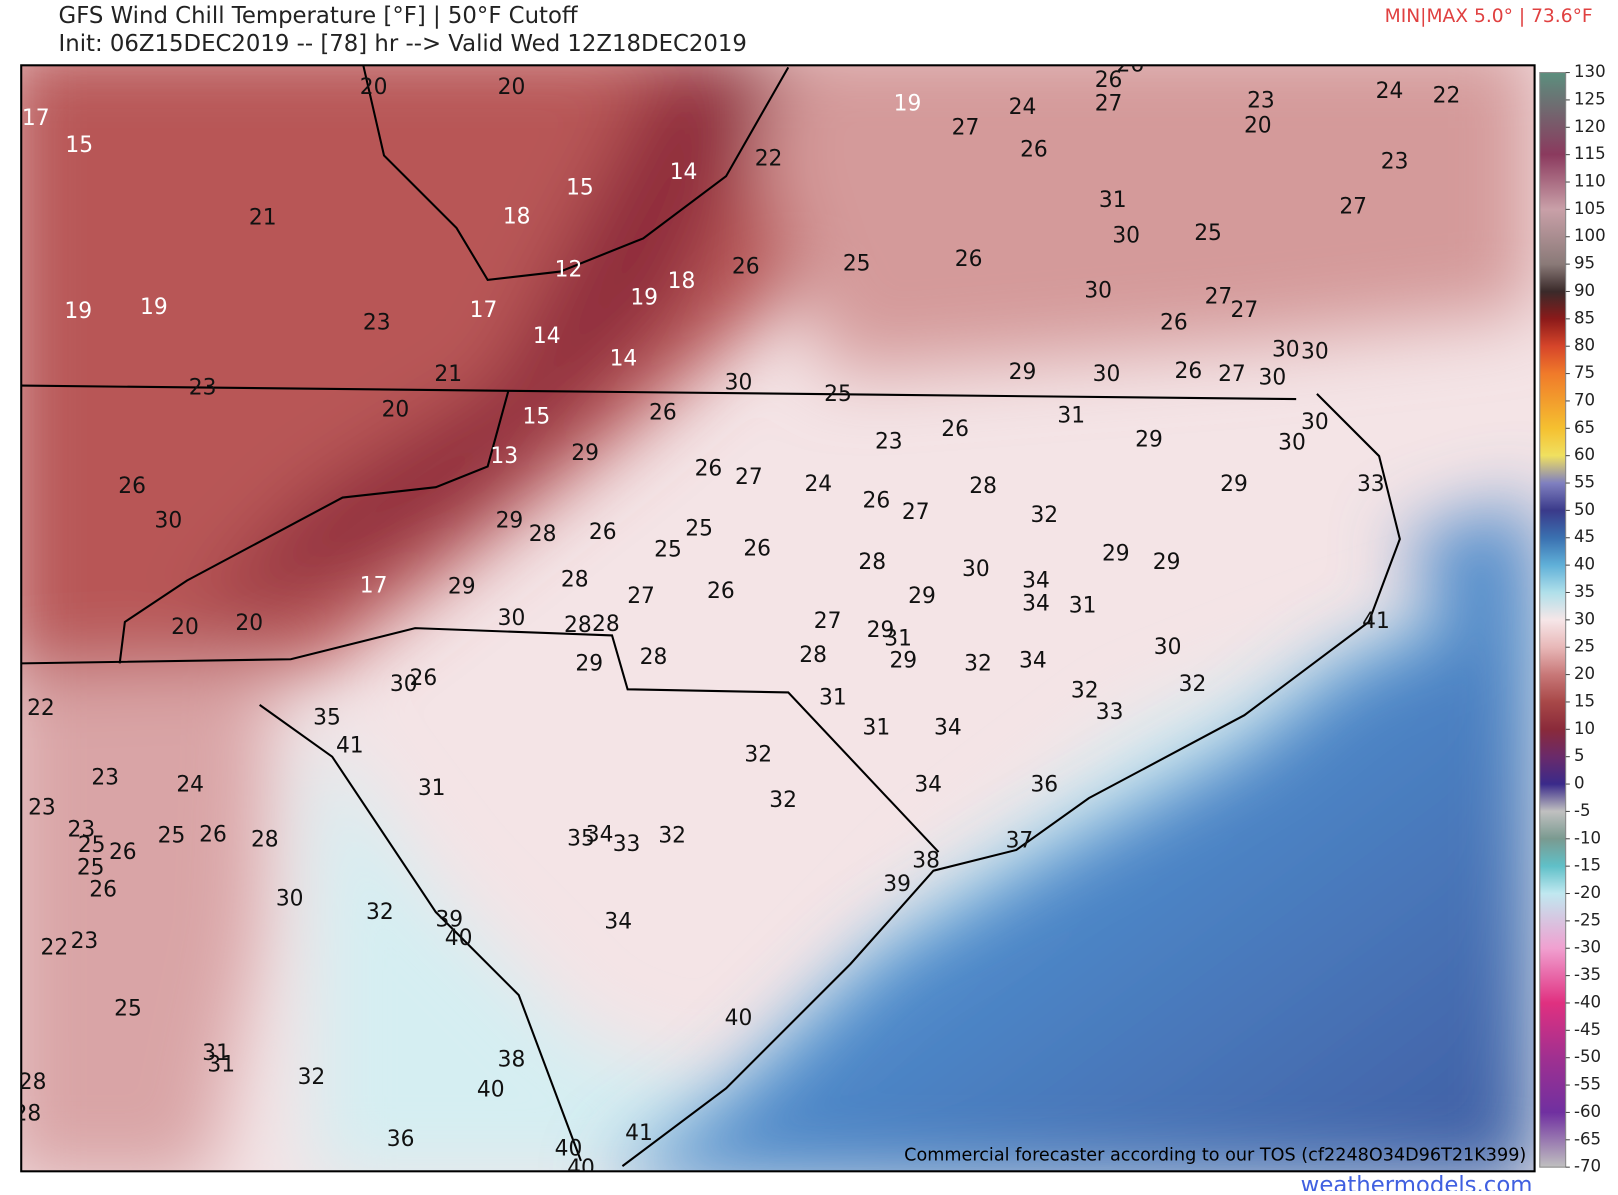 This screenshot has height=1195, width=1618. I want to click on colorbar-tick-label: 125, so click(1590, 98).